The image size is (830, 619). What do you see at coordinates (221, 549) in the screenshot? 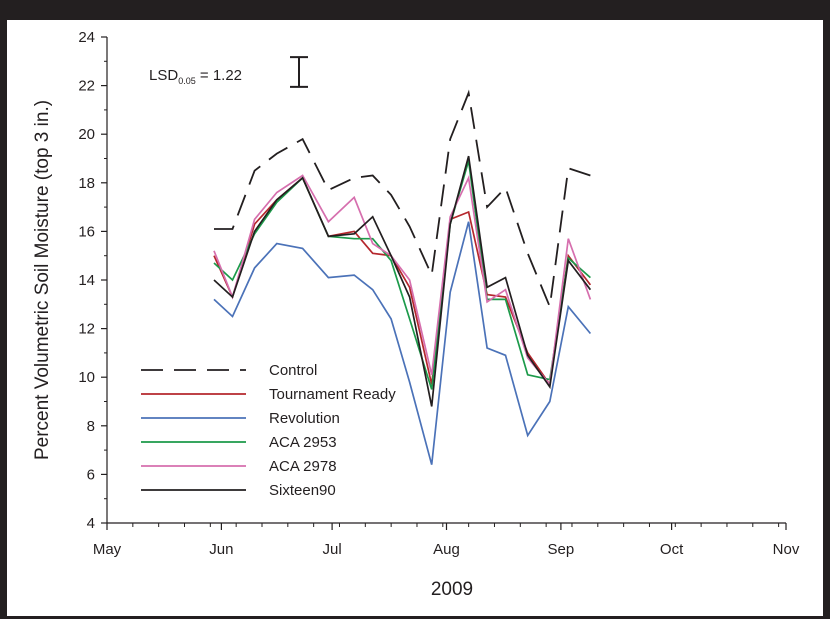
I see `x-tick-label: Jun` at bounding box center [221, 549].